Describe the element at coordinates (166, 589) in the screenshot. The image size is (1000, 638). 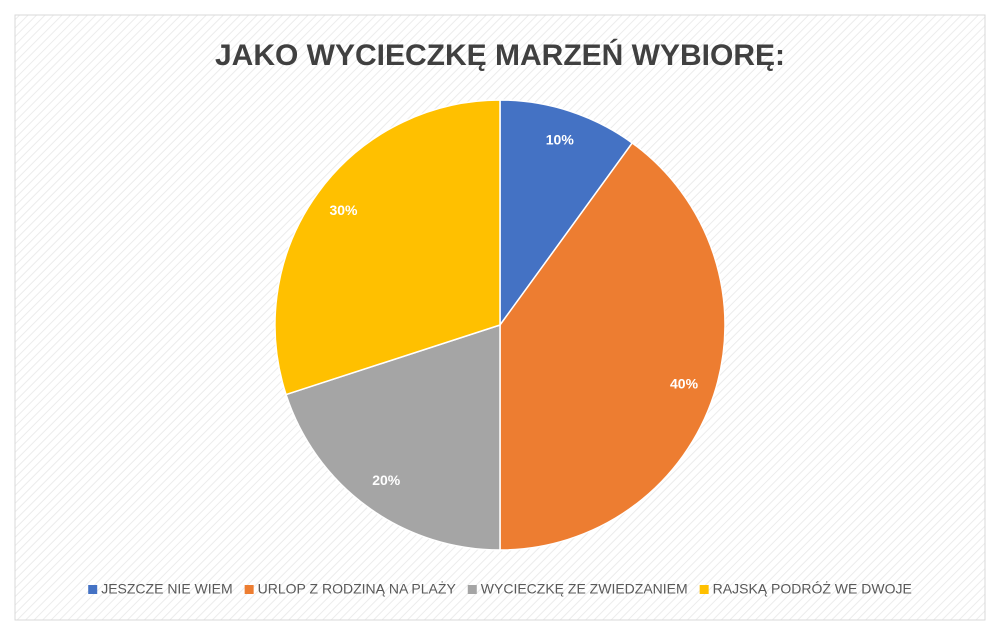
I see `legend-label: JESZCZE NIE WIEM` at that location.